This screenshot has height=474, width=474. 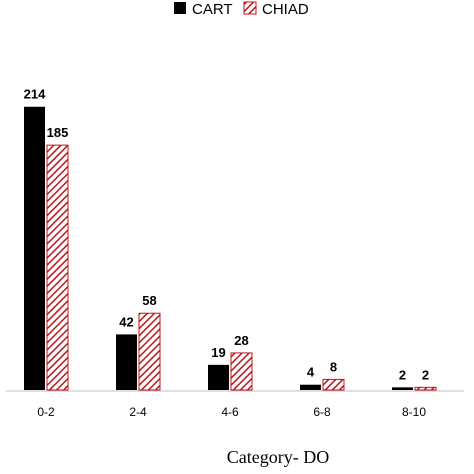 What do you see at coordinates (285, 9) in the screenshot?
I see `legend-label-chiad: CHIAD` at bounding box center [285, 9].